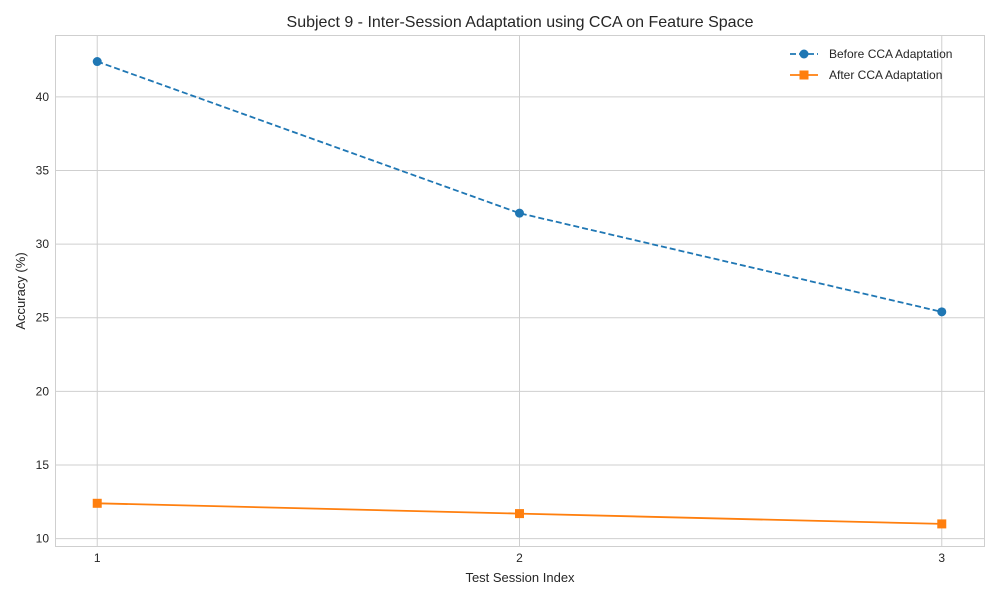  What do you see at coordinates (804, 75) in the screenshot?
I see `legend-marker-square` at bounding box center [804, 75].